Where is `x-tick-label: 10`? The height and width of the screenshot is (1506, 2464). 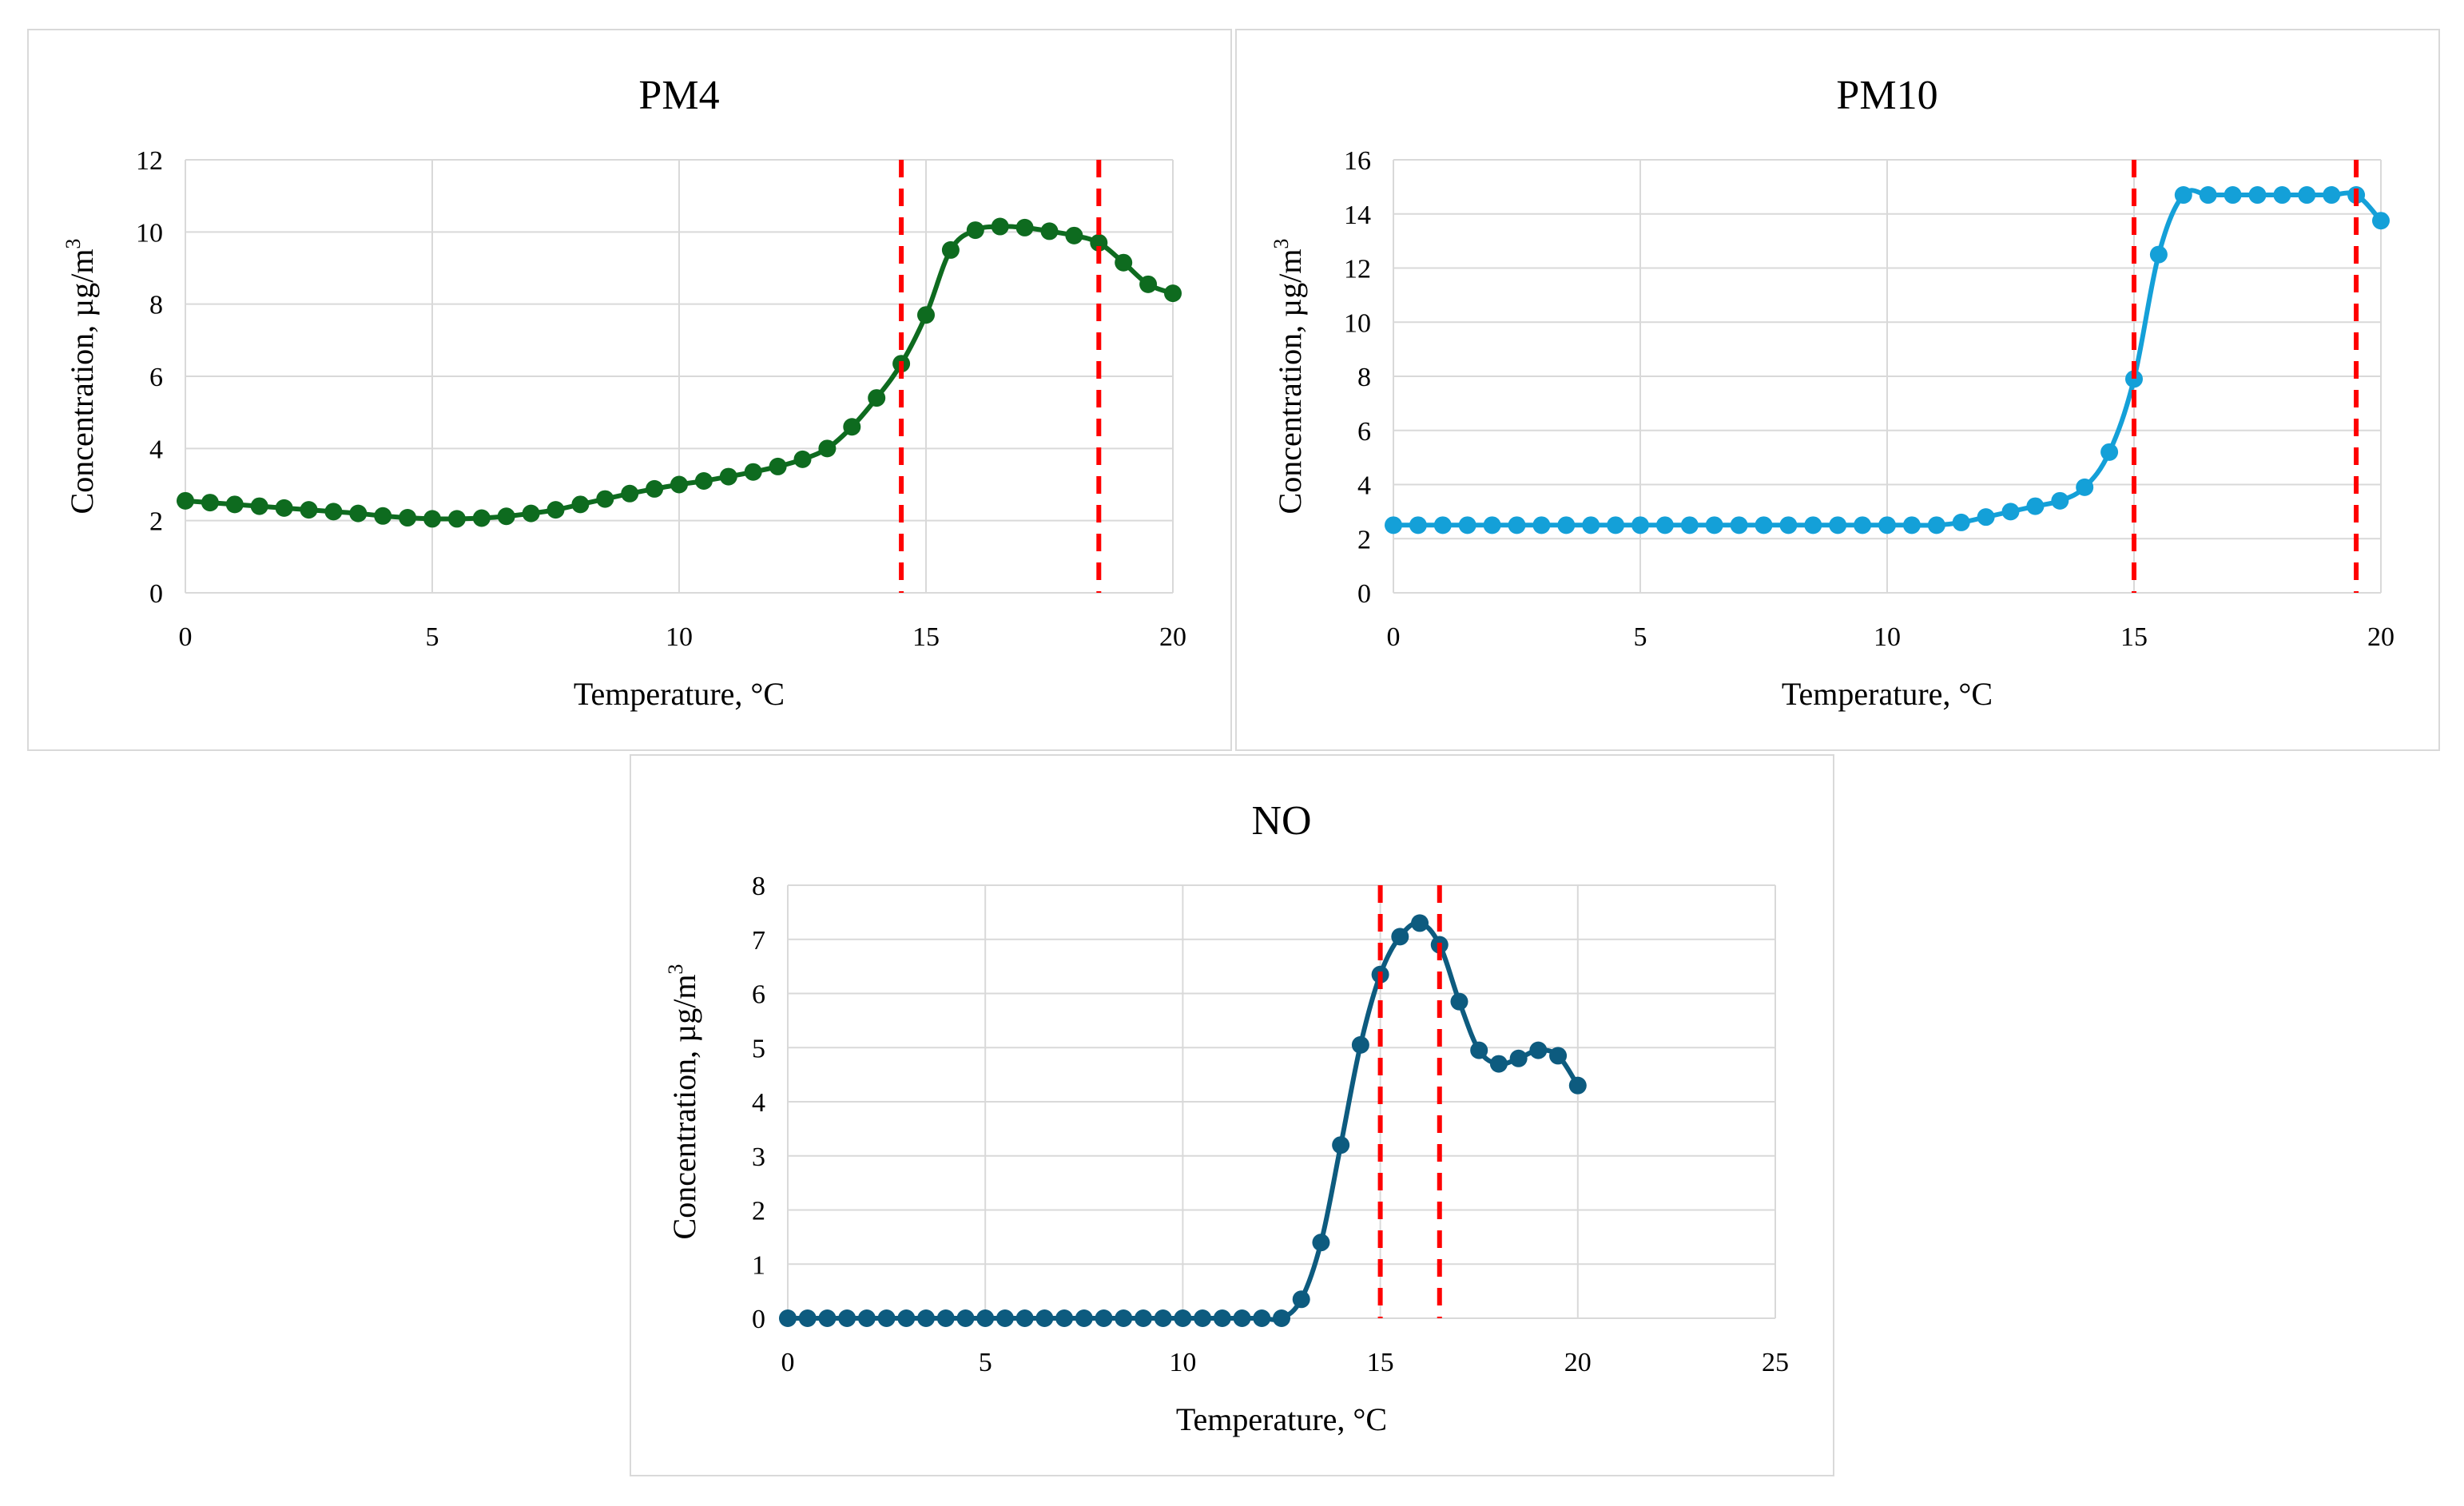
x-tick-label: 10 is located at coordinates (680, 637).